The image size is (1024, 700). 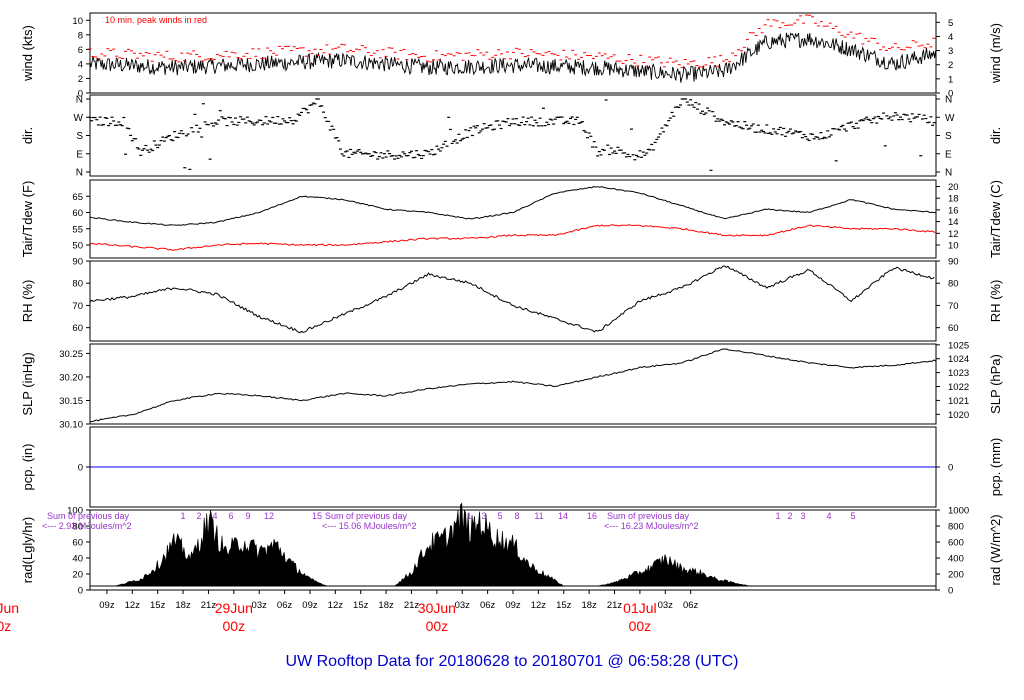 I want to click on temp-frame, so click(x=513, y=219).